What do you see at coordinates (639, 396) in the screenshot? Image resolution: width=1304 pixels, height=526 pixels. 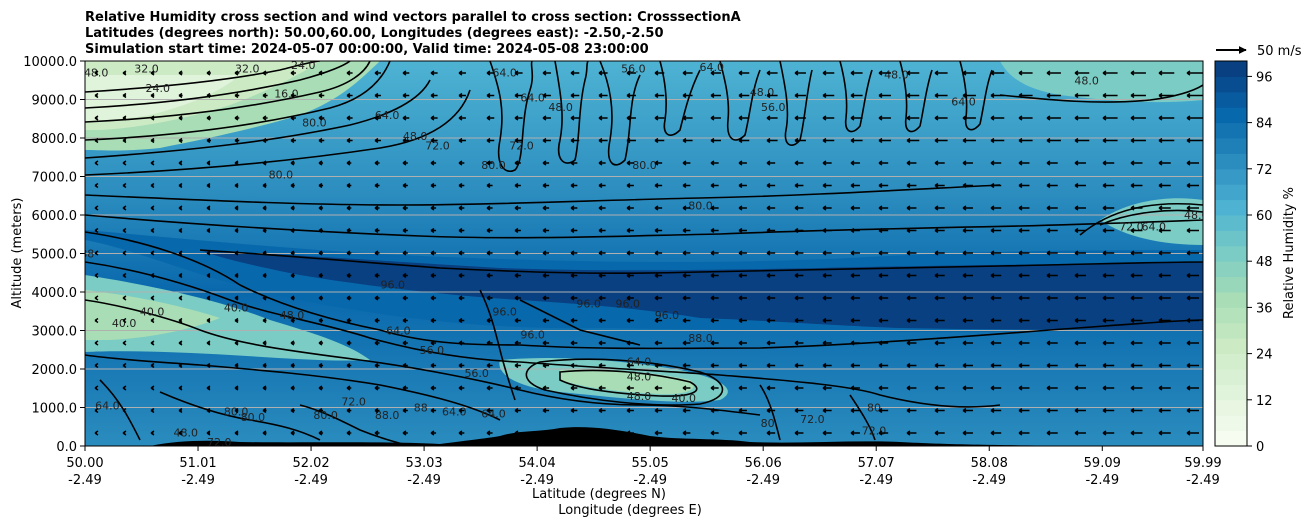 I see `contour-label: 48.0` at bounding box center [639, 396].